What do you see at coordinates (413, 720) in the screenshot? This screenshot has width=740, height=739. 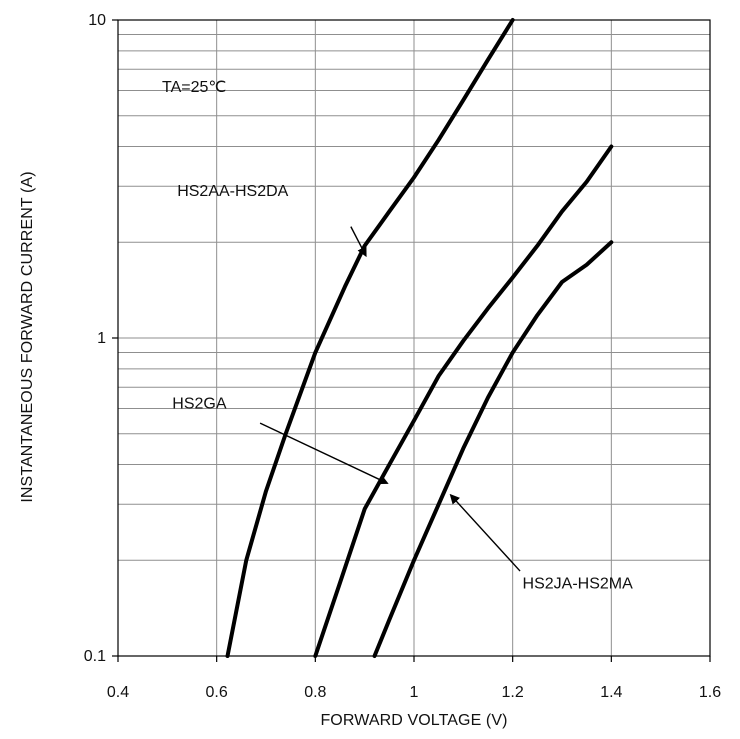 I see `x-axis-label: FORWARD VOLTAGE (V)` at bounding box center [413, 720].